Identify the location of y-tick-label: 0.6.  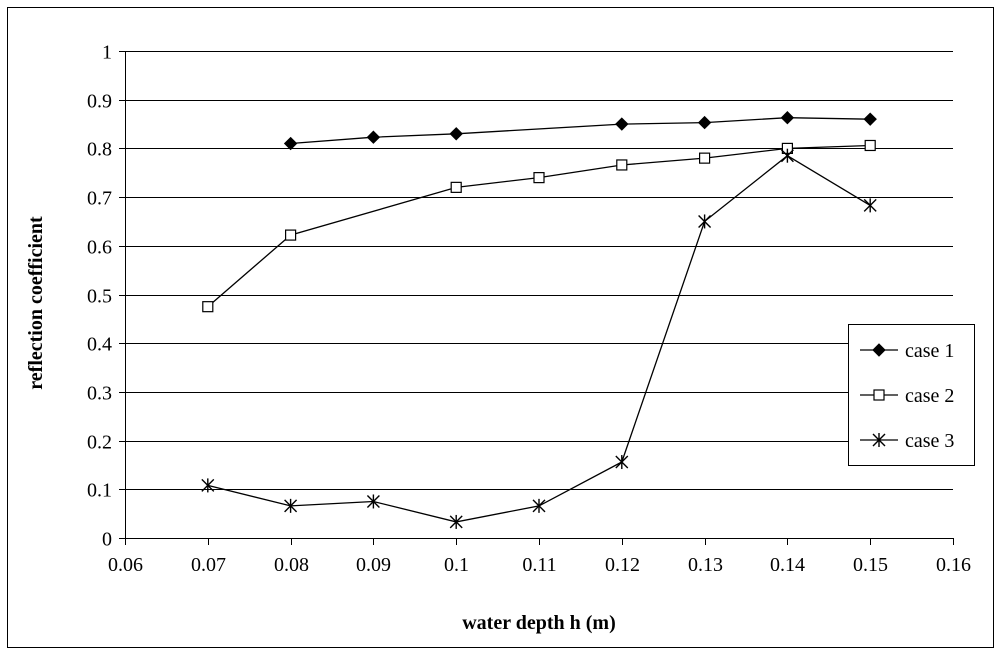
(99, 248).